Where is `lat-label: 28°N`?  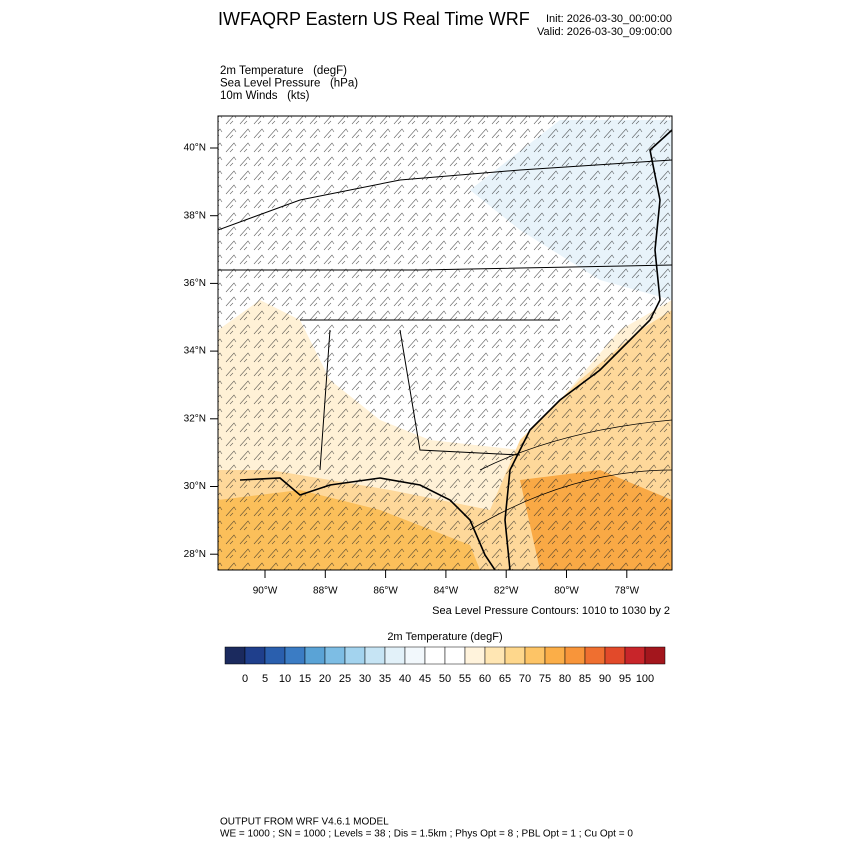
lat-label: 28°N is located at coordinates (195, 554).